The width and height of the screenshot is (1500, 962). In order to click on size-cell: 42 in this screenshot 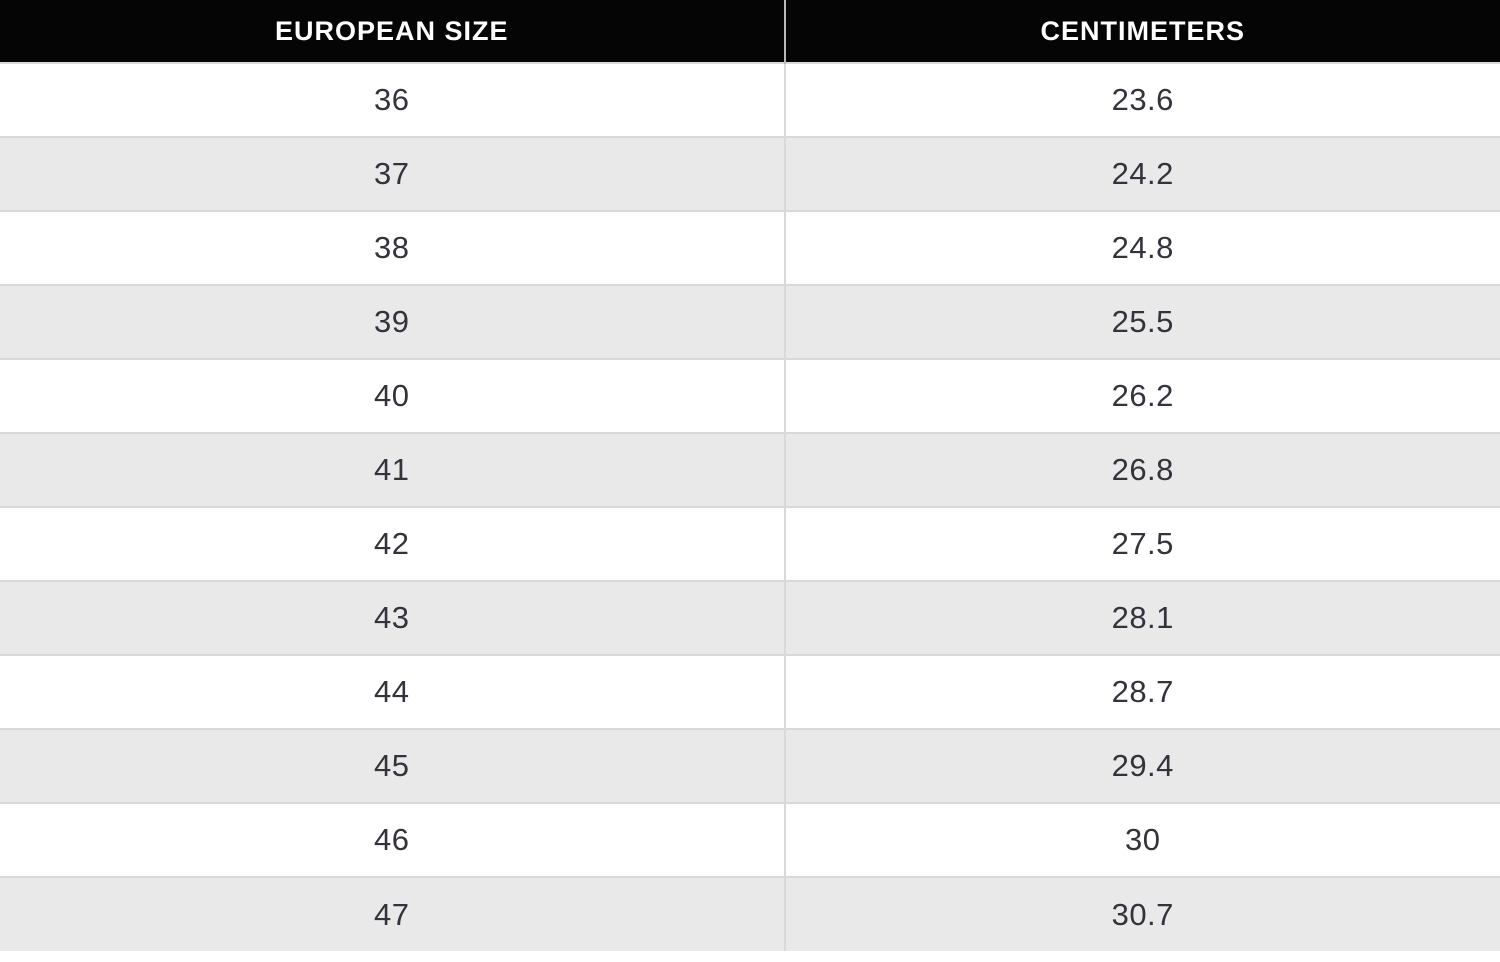, I will do `click(392, 544)`.